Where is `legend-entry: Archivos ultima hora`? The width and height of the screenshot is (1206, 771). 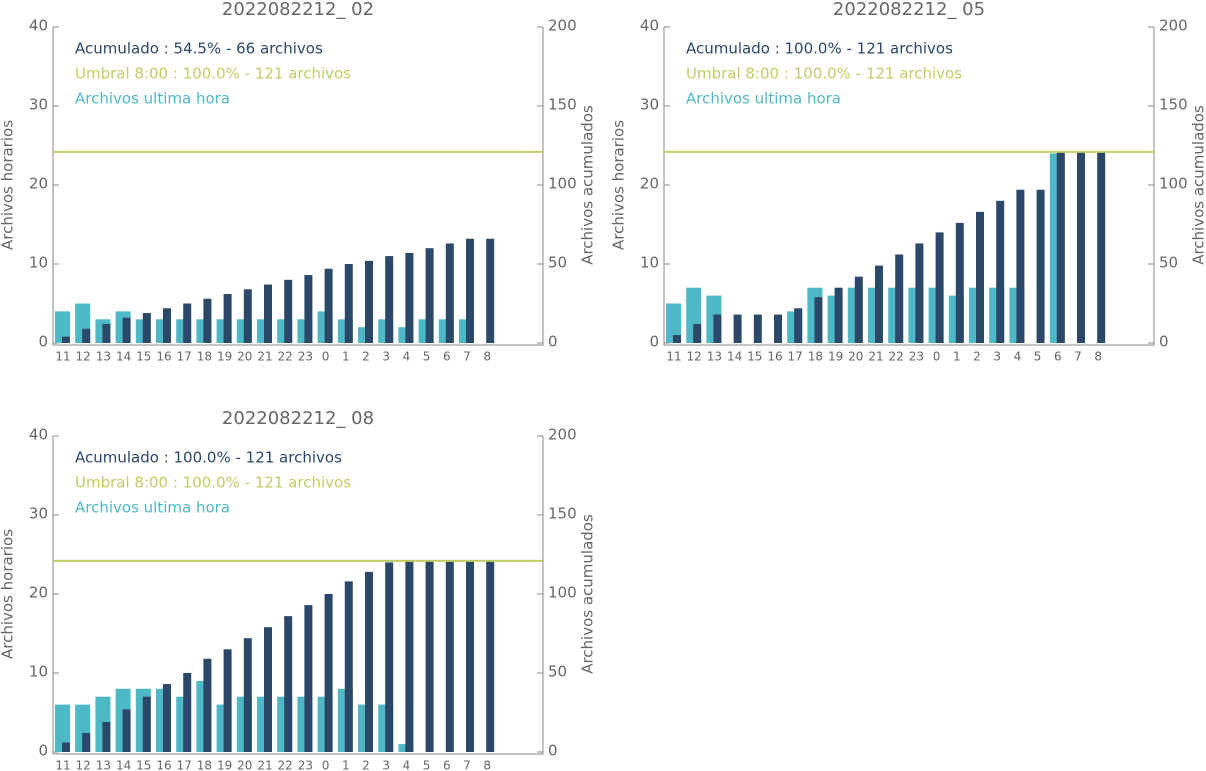 legend-entry: Archivos ultima hora is located at coordinates (763, 99).